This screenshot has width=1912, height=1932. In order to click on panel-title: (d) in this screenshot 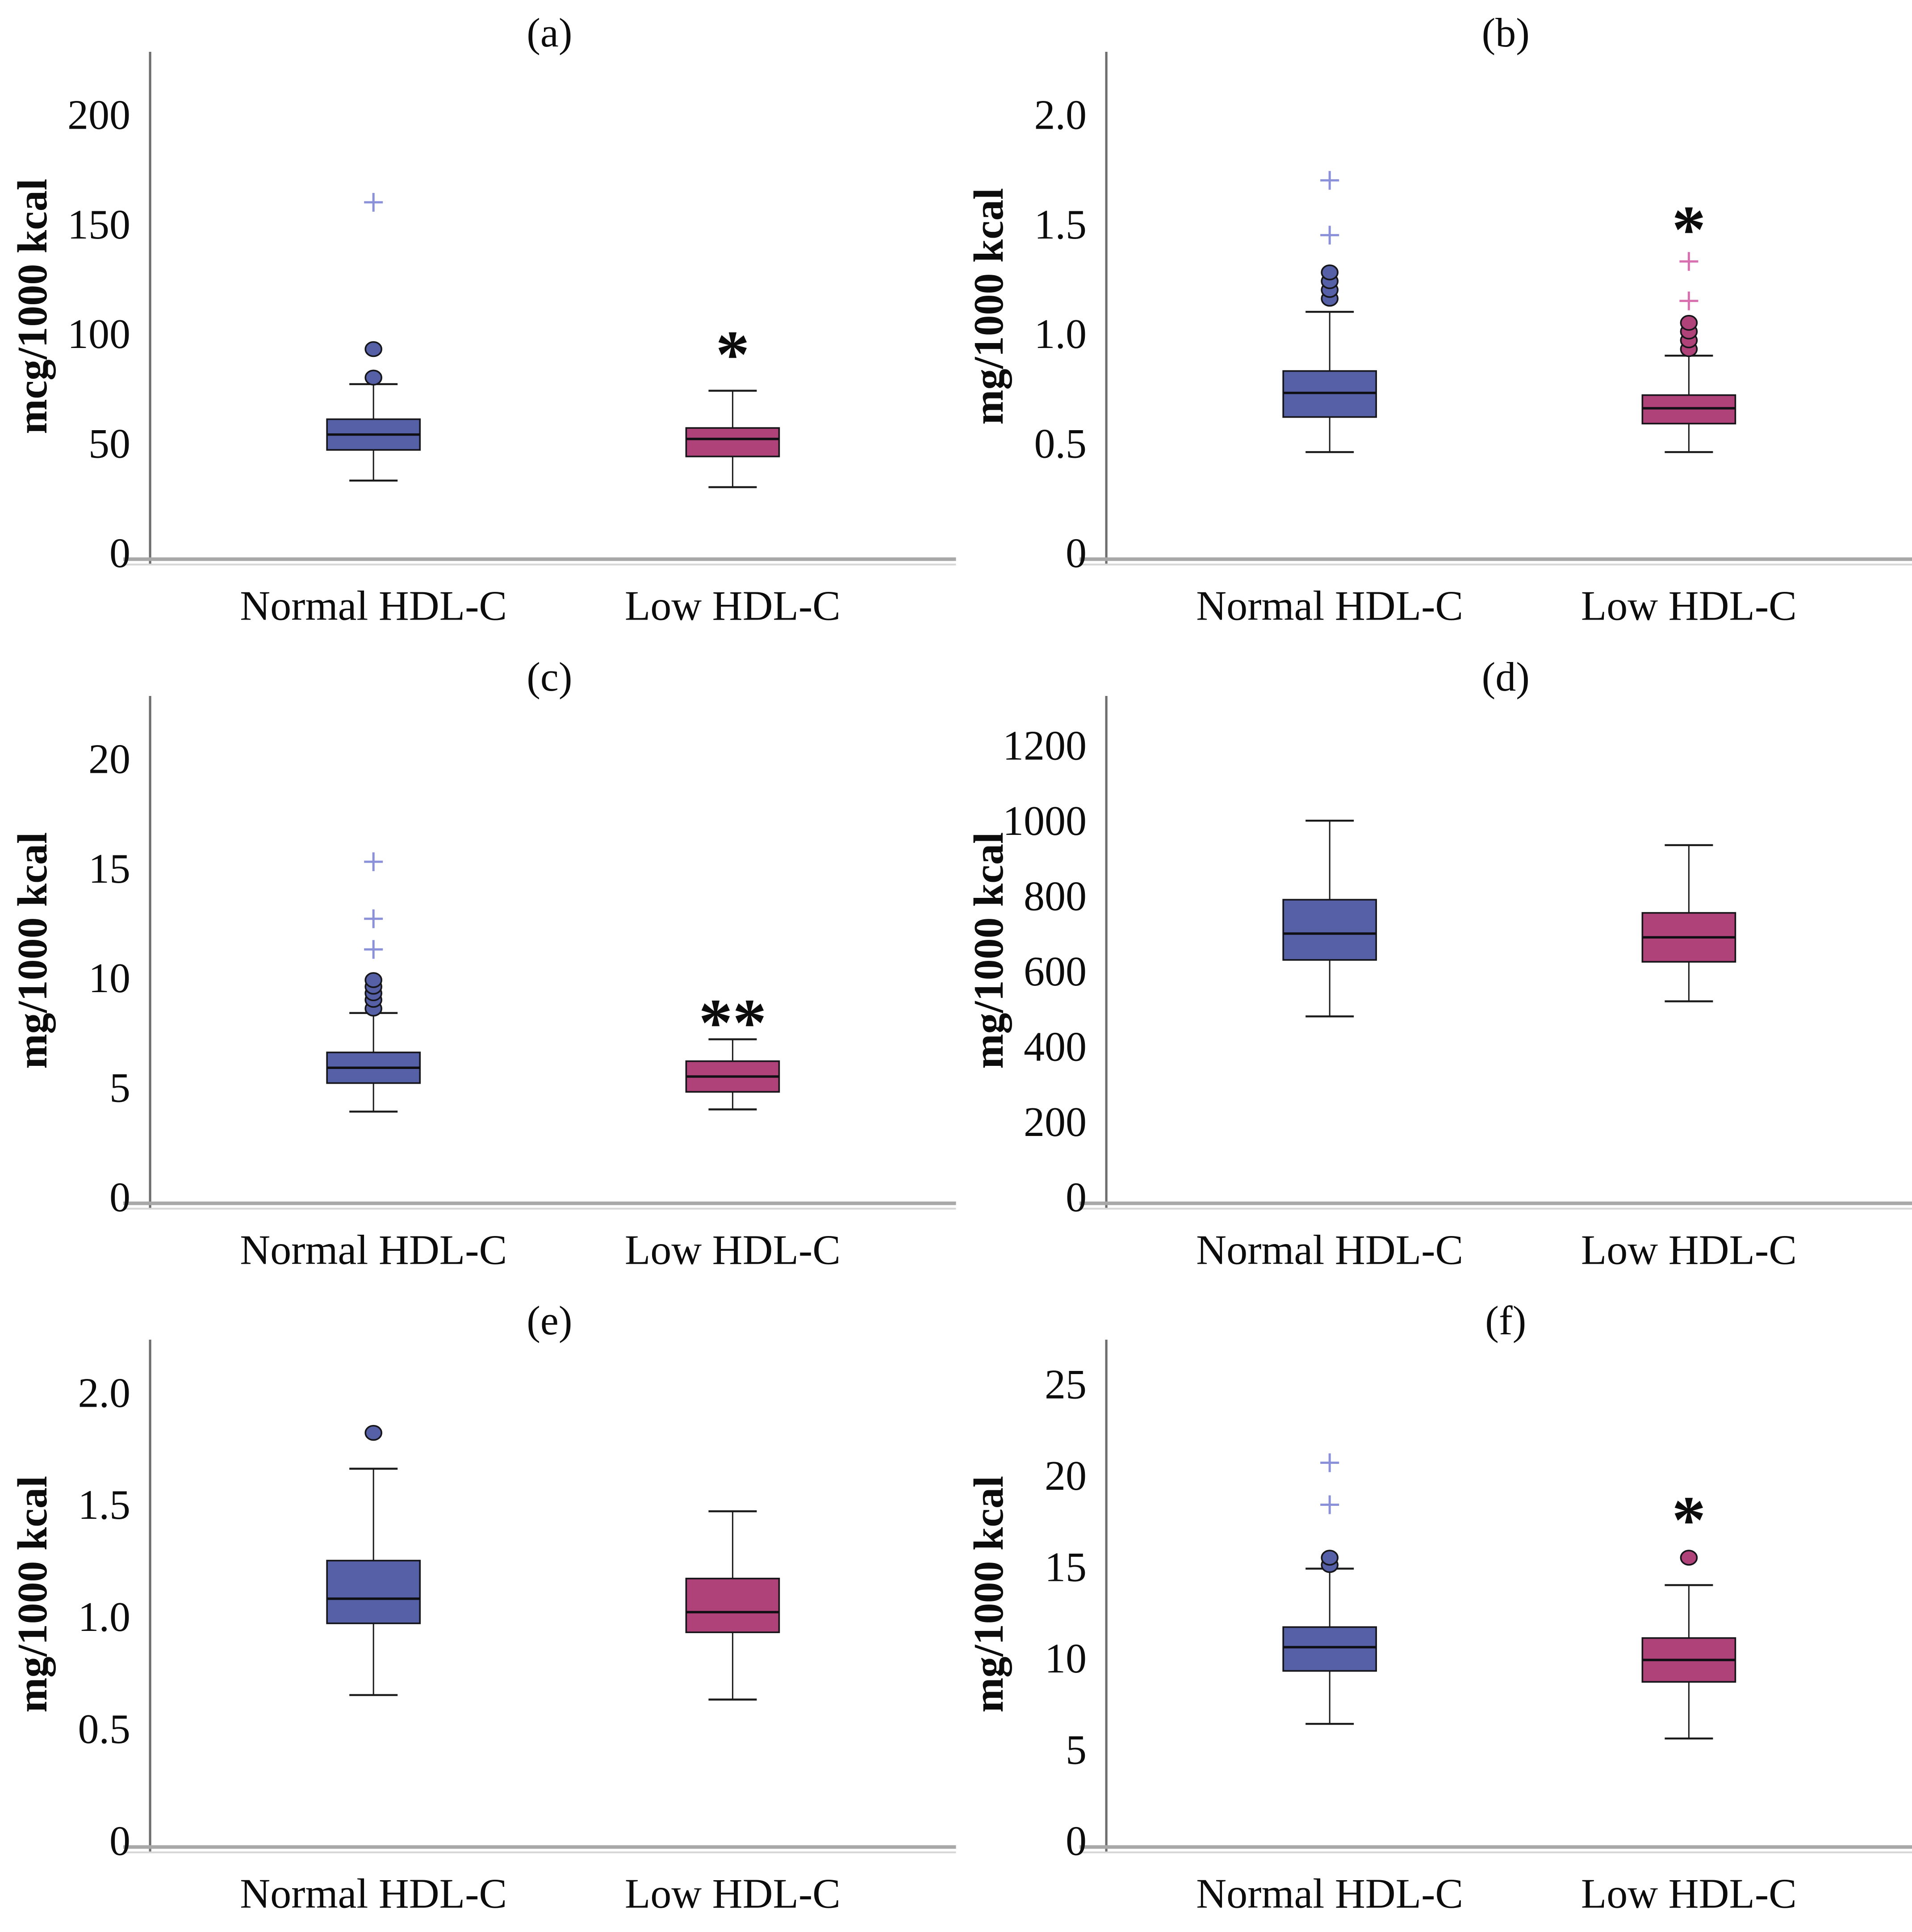, I will do `click(1505, 677)`.